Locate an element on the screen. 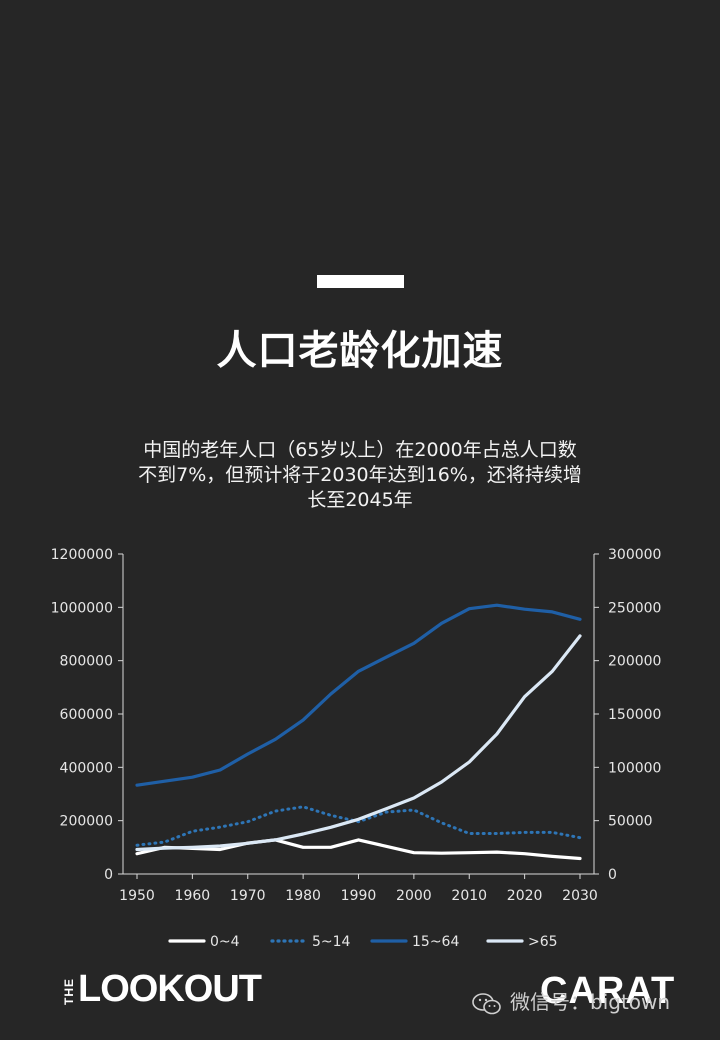 The width and height of the screenshot is (720, 1040). right-y-tick-label: 0 is located at coordinates (612, 875).